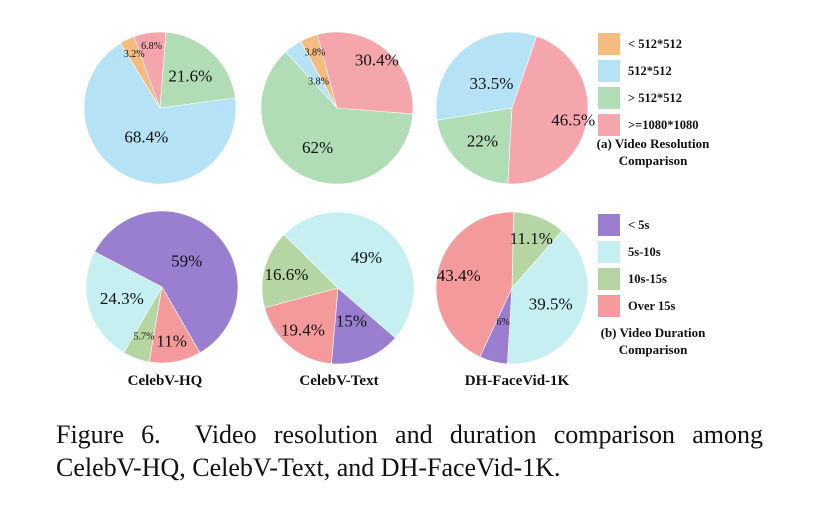 The height and width of the screenshot is (515, 819). I want to click on pie-slice-10s-15s, so click(300, 271).